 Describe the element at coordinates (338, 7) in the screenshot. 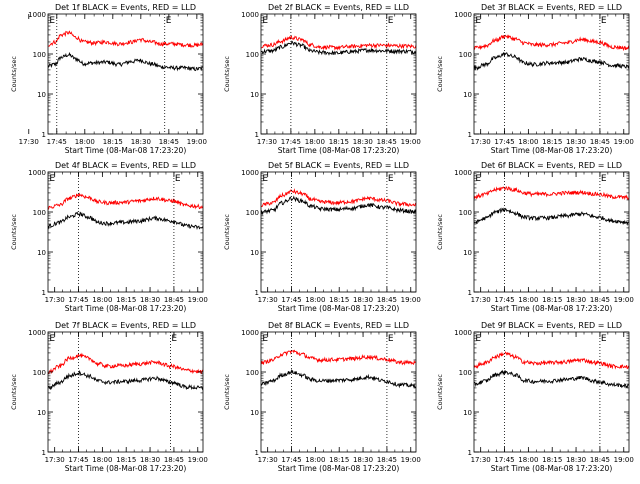

I see `chart-title: Det 2f BLACK = Events, RED = LLD` at that location.